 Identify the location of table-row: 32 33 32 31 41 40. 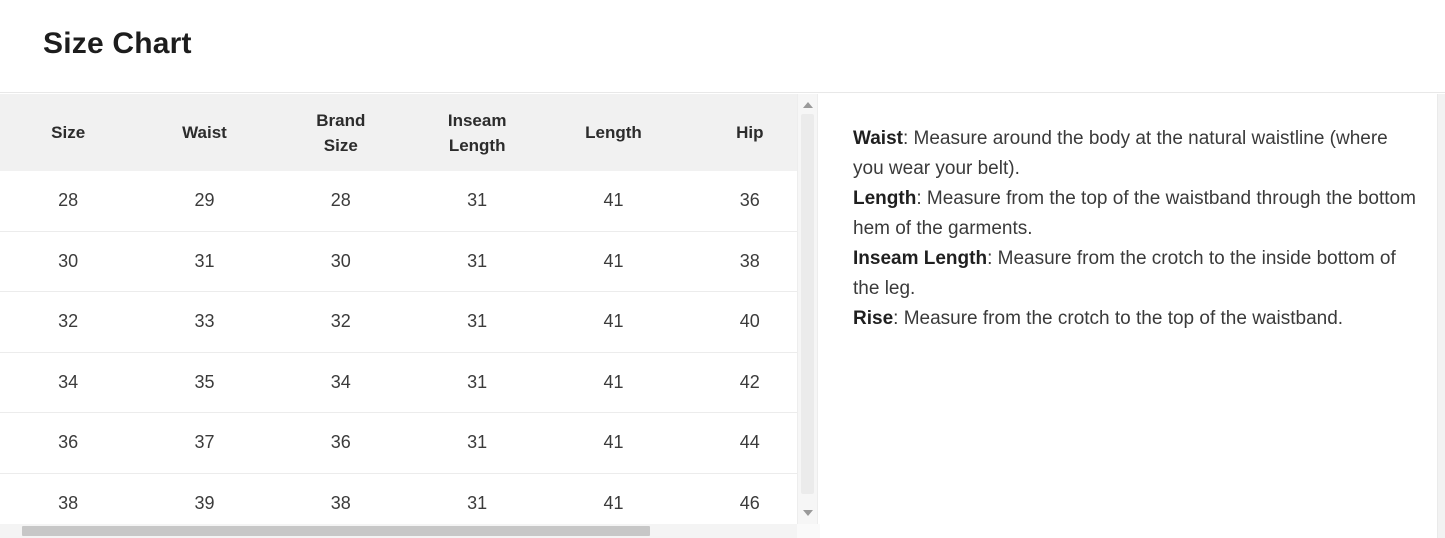
(409, 322).